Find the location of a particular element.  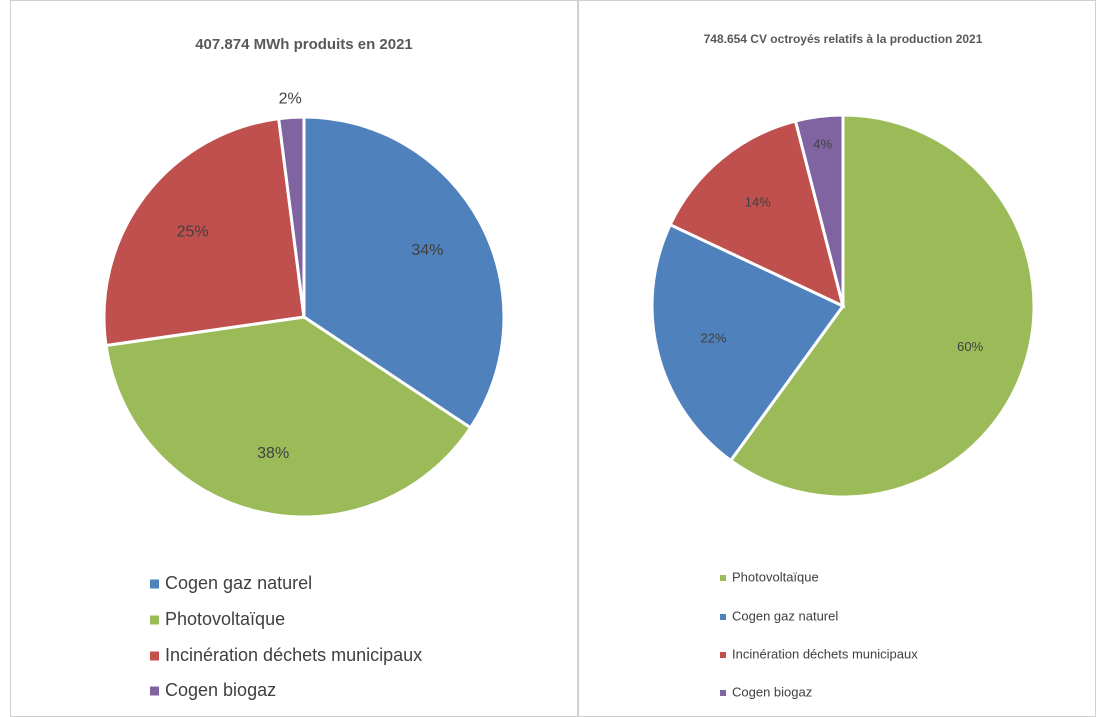

data-label: 22% is located at coordinates (713, 338).